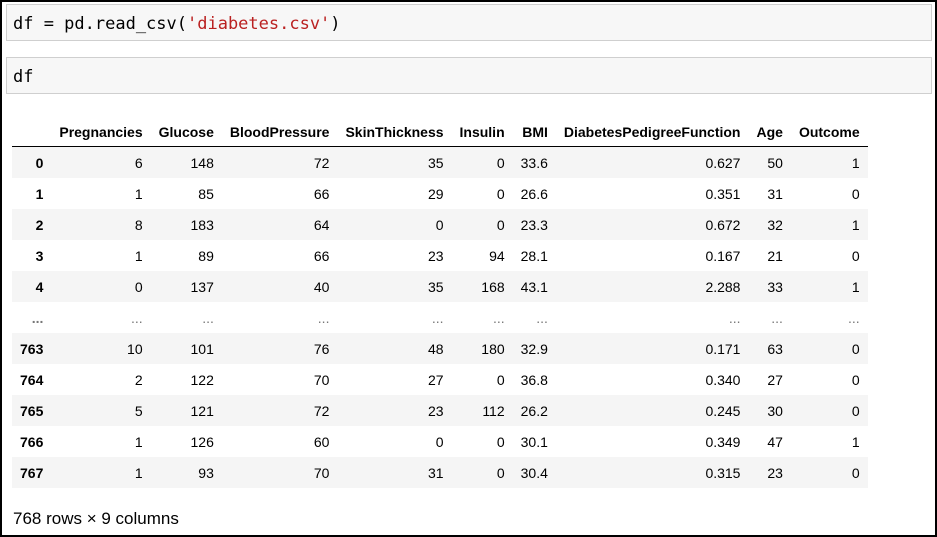 This screenshot has width=937, height=537. What do you see at coordinates (493, 348) in the screenshot?
I see `table-cell: 180` at bounding box center [493, 348].